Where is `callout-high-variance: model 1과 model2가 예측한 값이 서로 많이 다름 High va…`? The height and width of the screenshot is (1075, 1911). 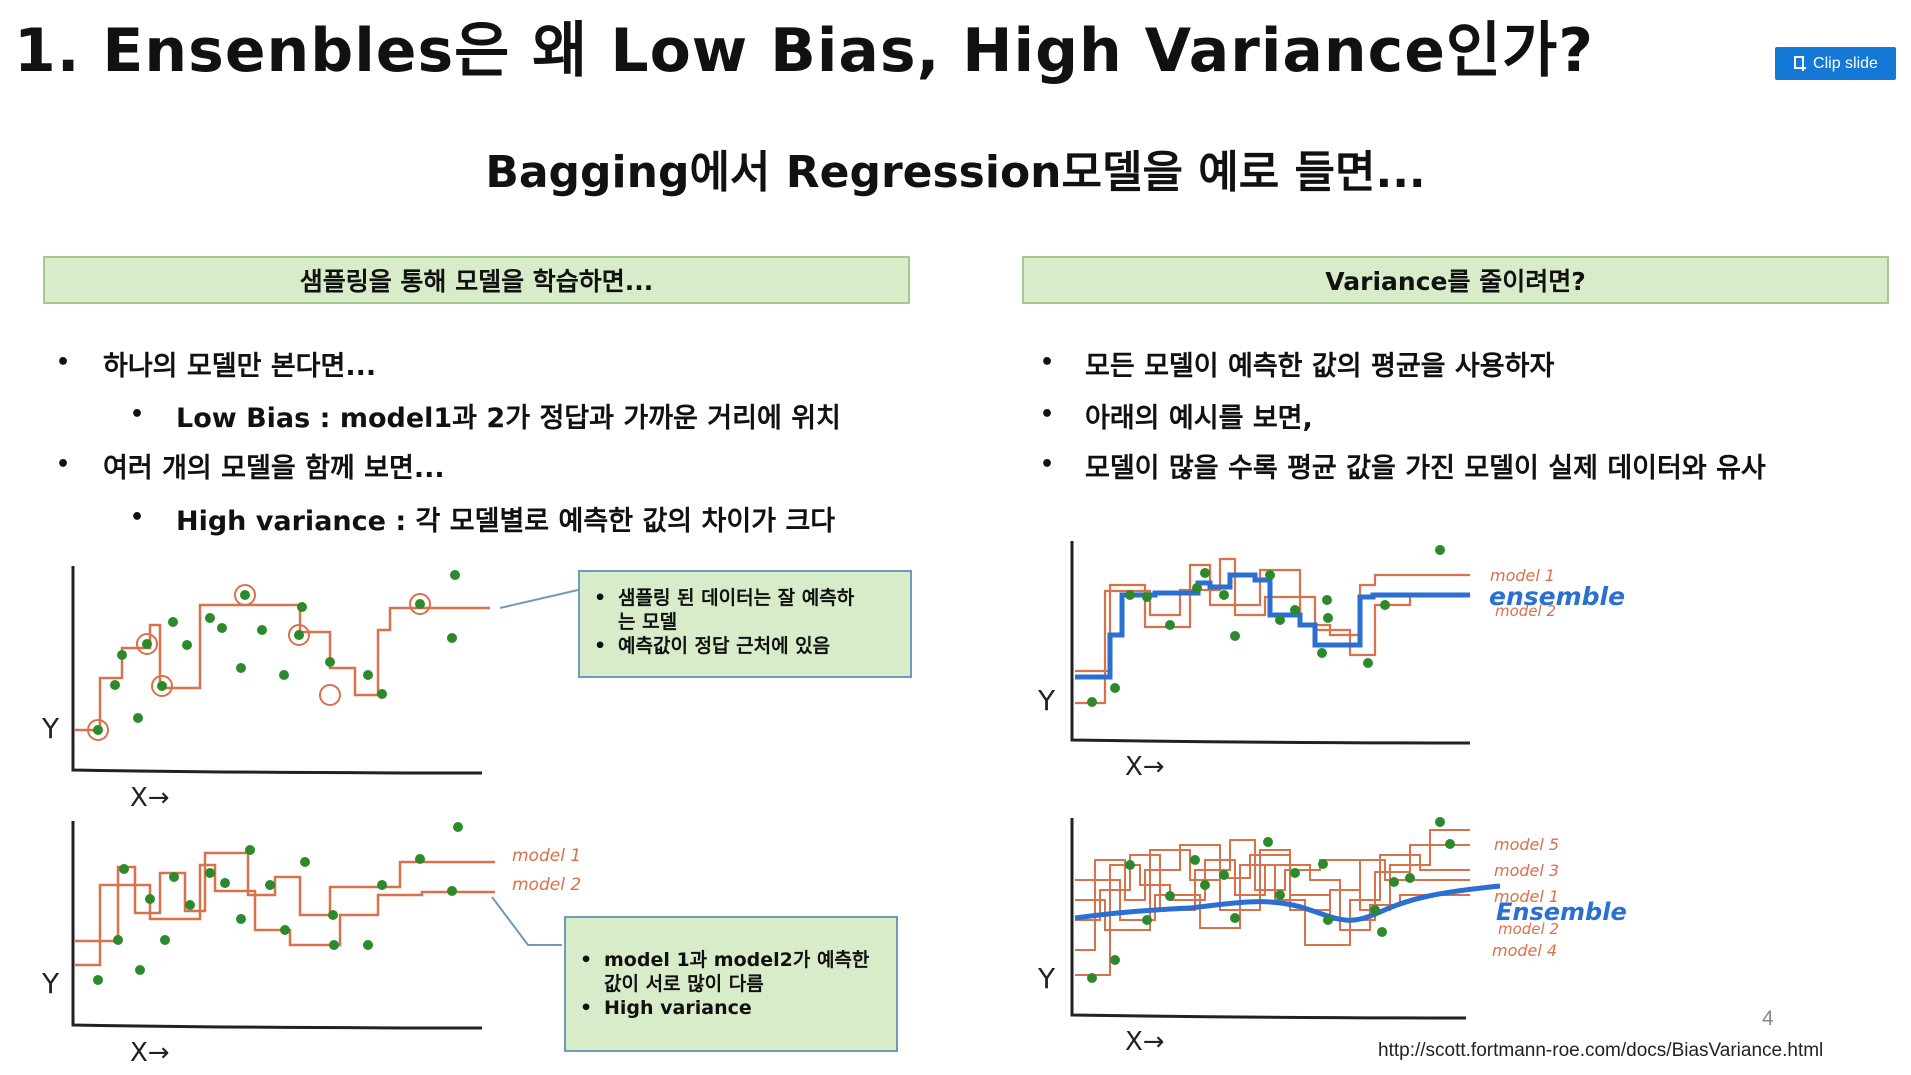
callout-high-variance: model 1과 model2가 예측한 값이 서로 많이 다름 High va… is located at coordinates (731, 984).